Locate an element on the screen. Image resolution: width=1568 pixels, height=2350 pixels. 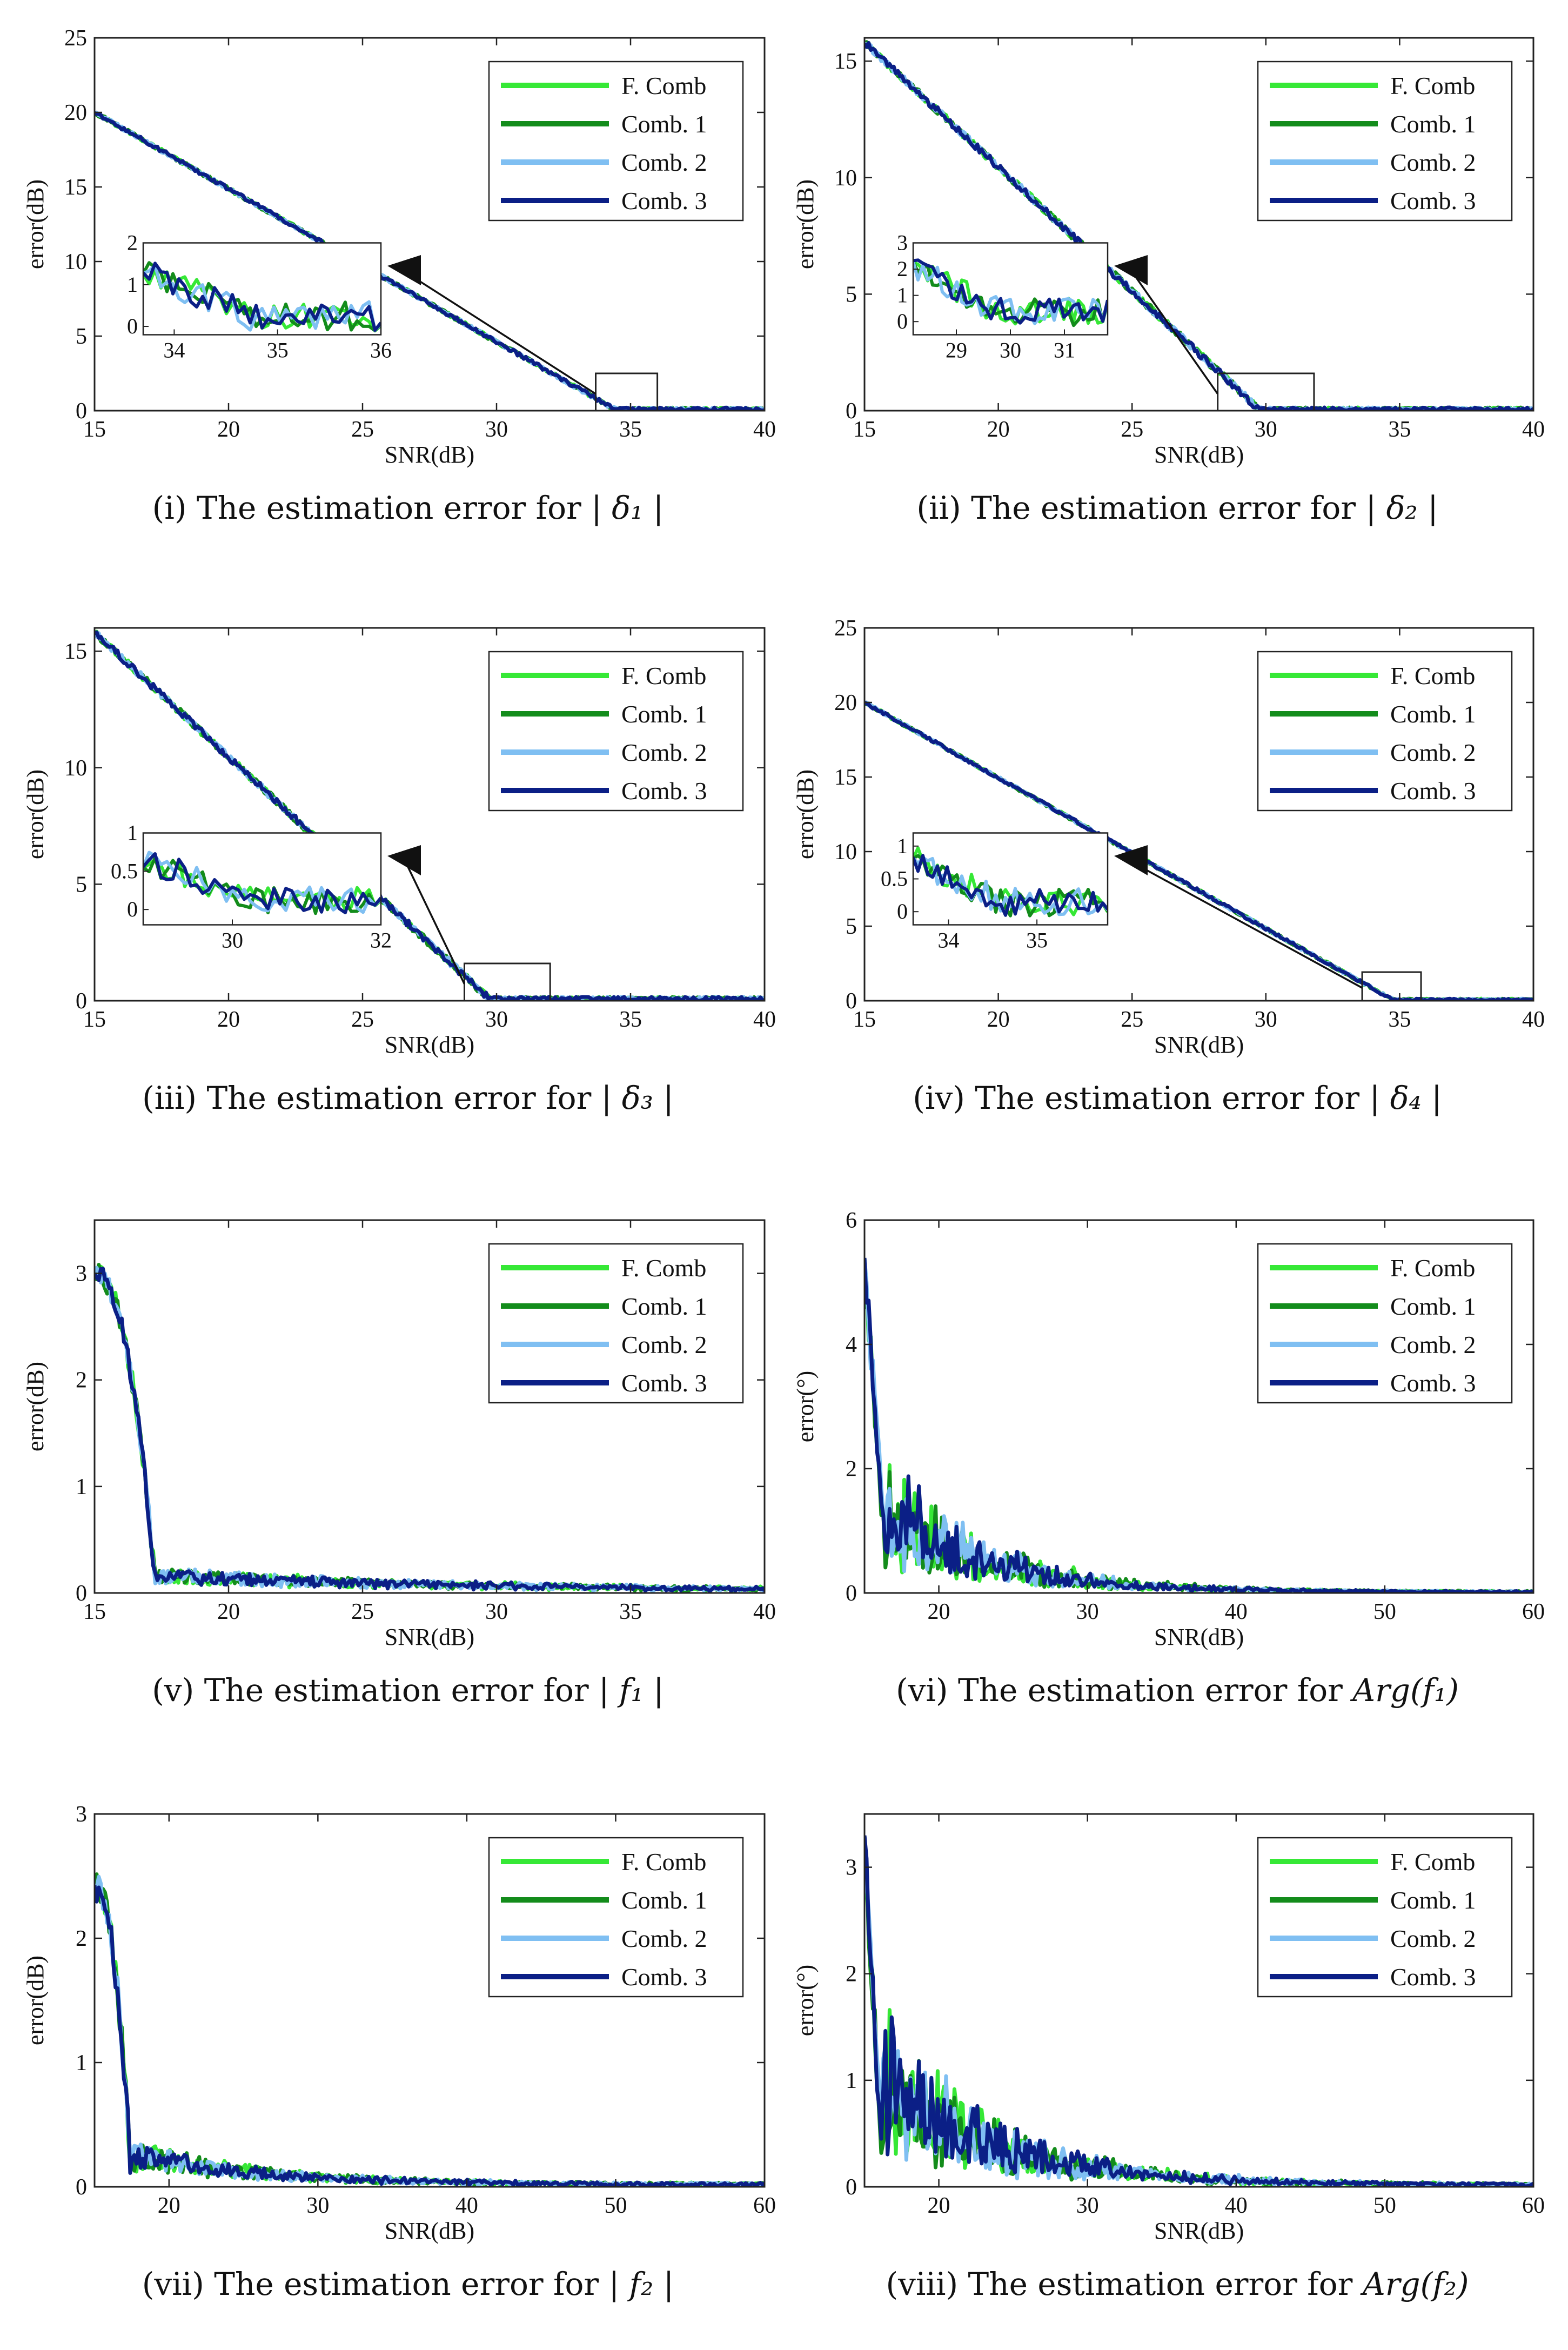
panel-caption: (v) The estimation error for | f₁ | is located at coordinates (408, 1690).